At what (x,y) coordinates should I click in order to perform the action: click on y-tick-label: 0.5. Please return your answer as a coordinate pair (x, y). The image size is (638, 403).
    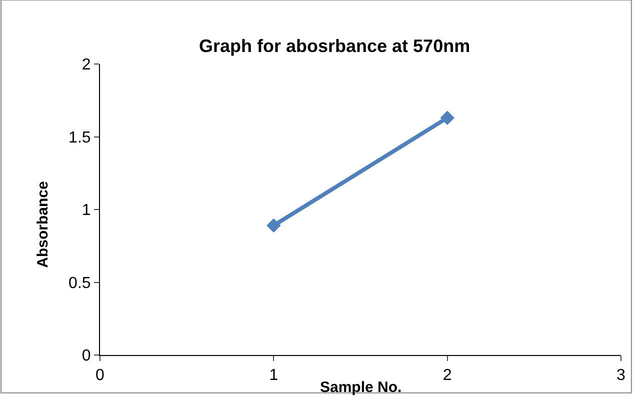
    Looking at the image, I should click on (79, 283).